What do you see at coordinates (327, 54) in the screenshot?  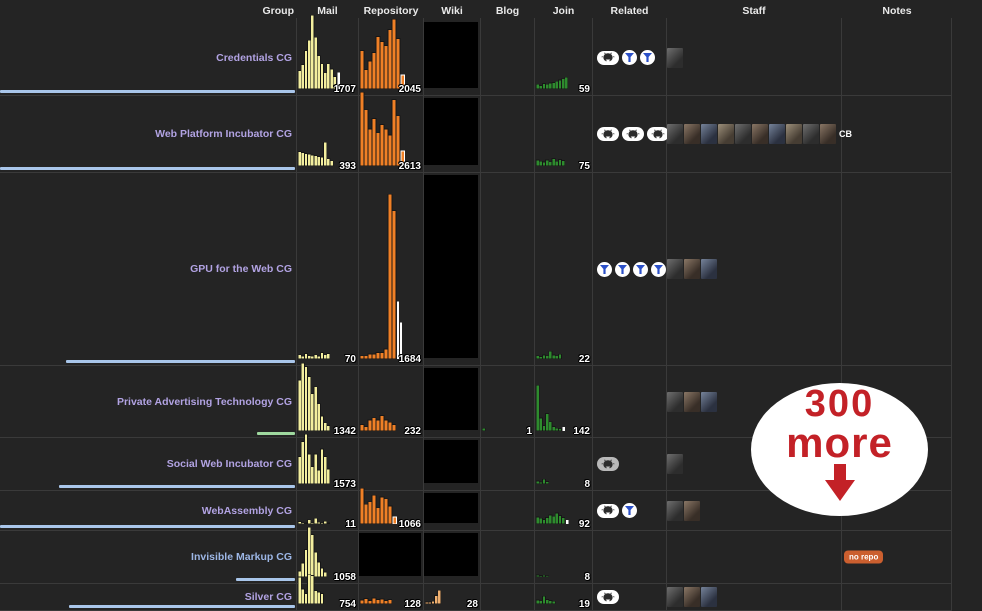 I see `mail-cell: 1707` at bounding box center [327, 54].